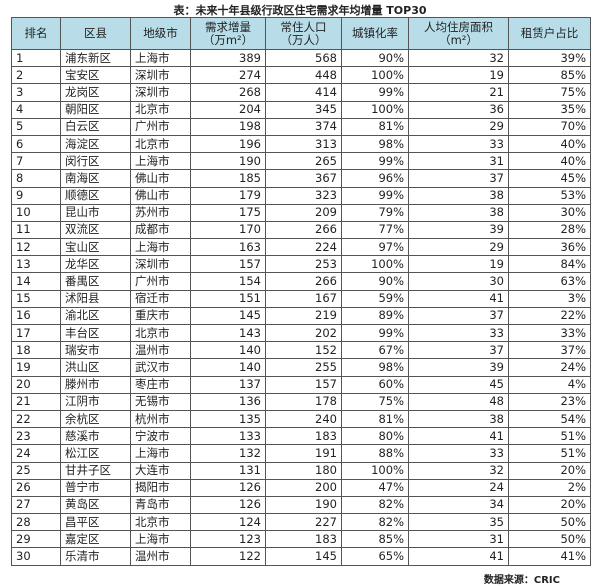 The width and height of the screenshot is (600, 586). Describe the element at coordinates (458, 212) in the screenshot. I see `cell-per-capita-area: 38` at that location.